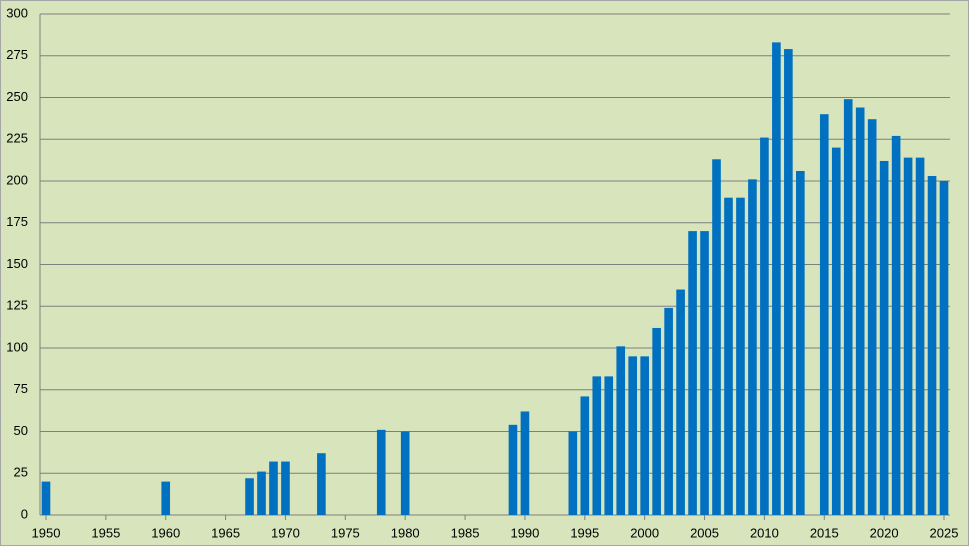  I want to click on y-tick-label: 275, so click(17, 54).